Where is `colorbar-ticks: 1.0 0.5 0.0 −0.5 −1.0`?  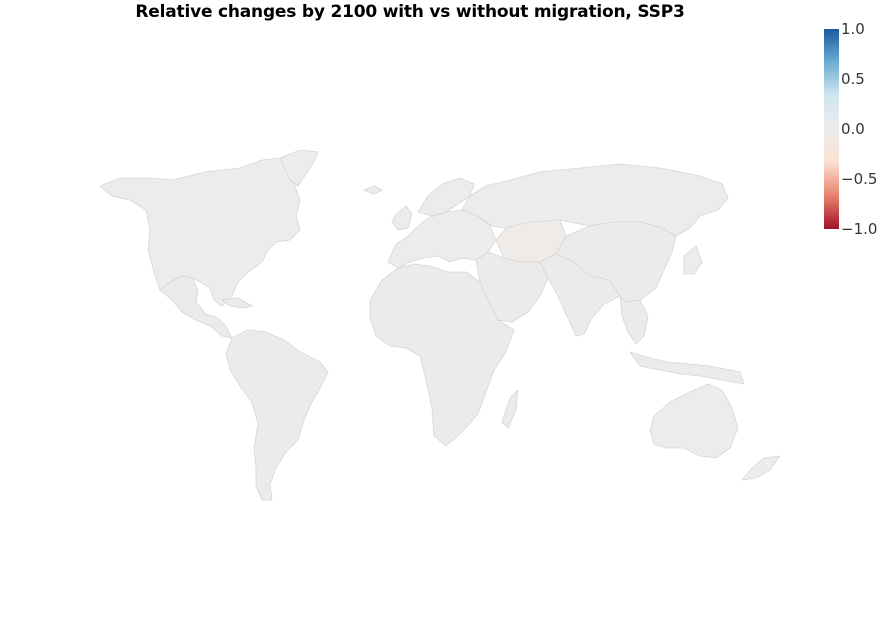
colorbar-ticks: 1.0 0.5 0.0 −0.5 −1.0 is located at coordinates (859, 129).